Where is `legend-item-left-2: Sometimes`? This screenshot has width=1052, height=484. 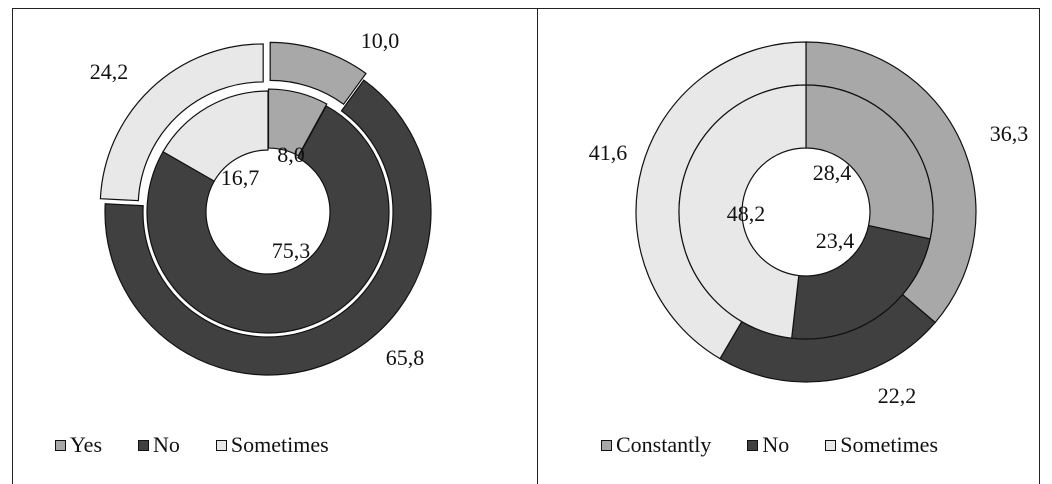
legend-item-left-2: Sometimes is located at coordinates (272, 445).